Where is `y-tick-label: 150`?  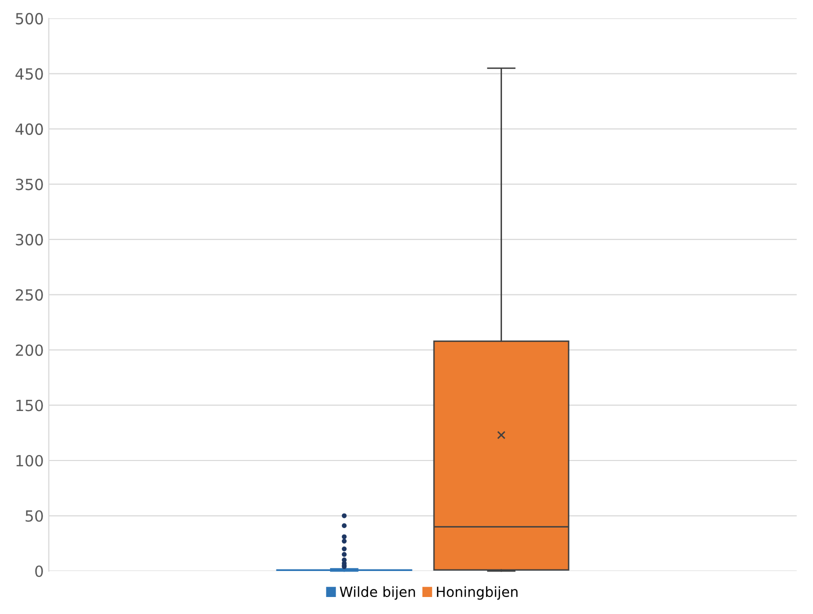 y-tick-label: 150 is located at coordinates (29, 406).